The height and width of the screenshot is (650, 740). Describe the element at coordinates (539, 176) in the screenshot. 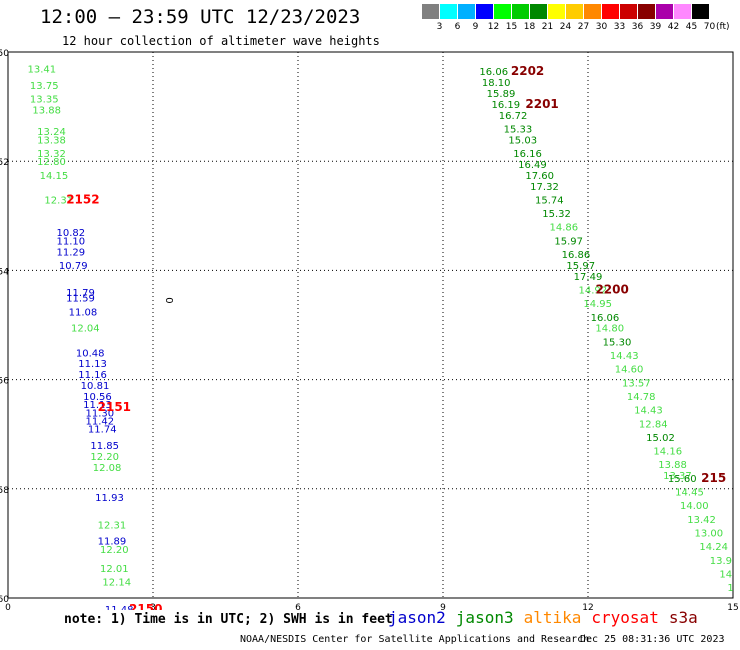

I see `wave-height-label: 17.60` at that location.